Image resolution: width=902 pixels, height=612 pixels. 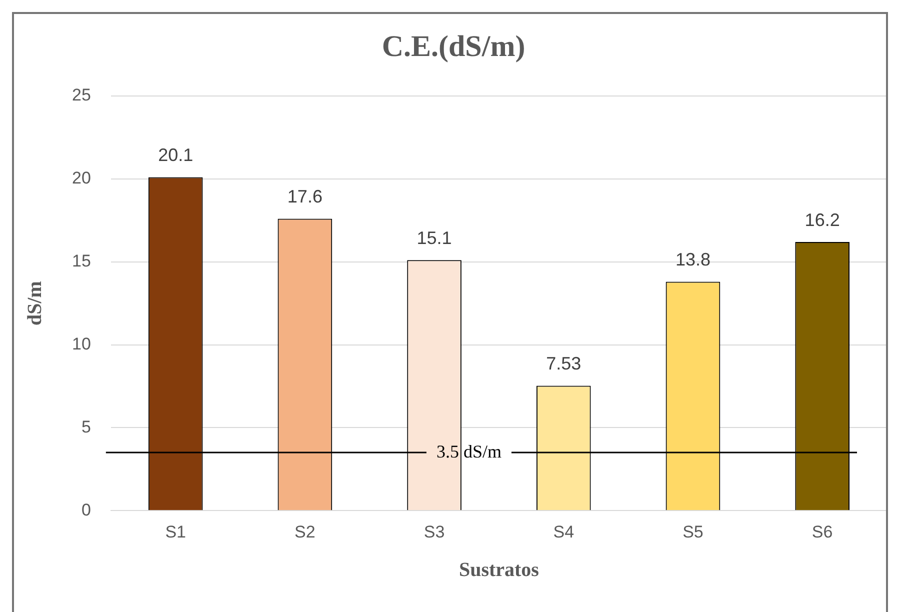 I want to click on data-label: 20.1, so click(x=176, y=155).